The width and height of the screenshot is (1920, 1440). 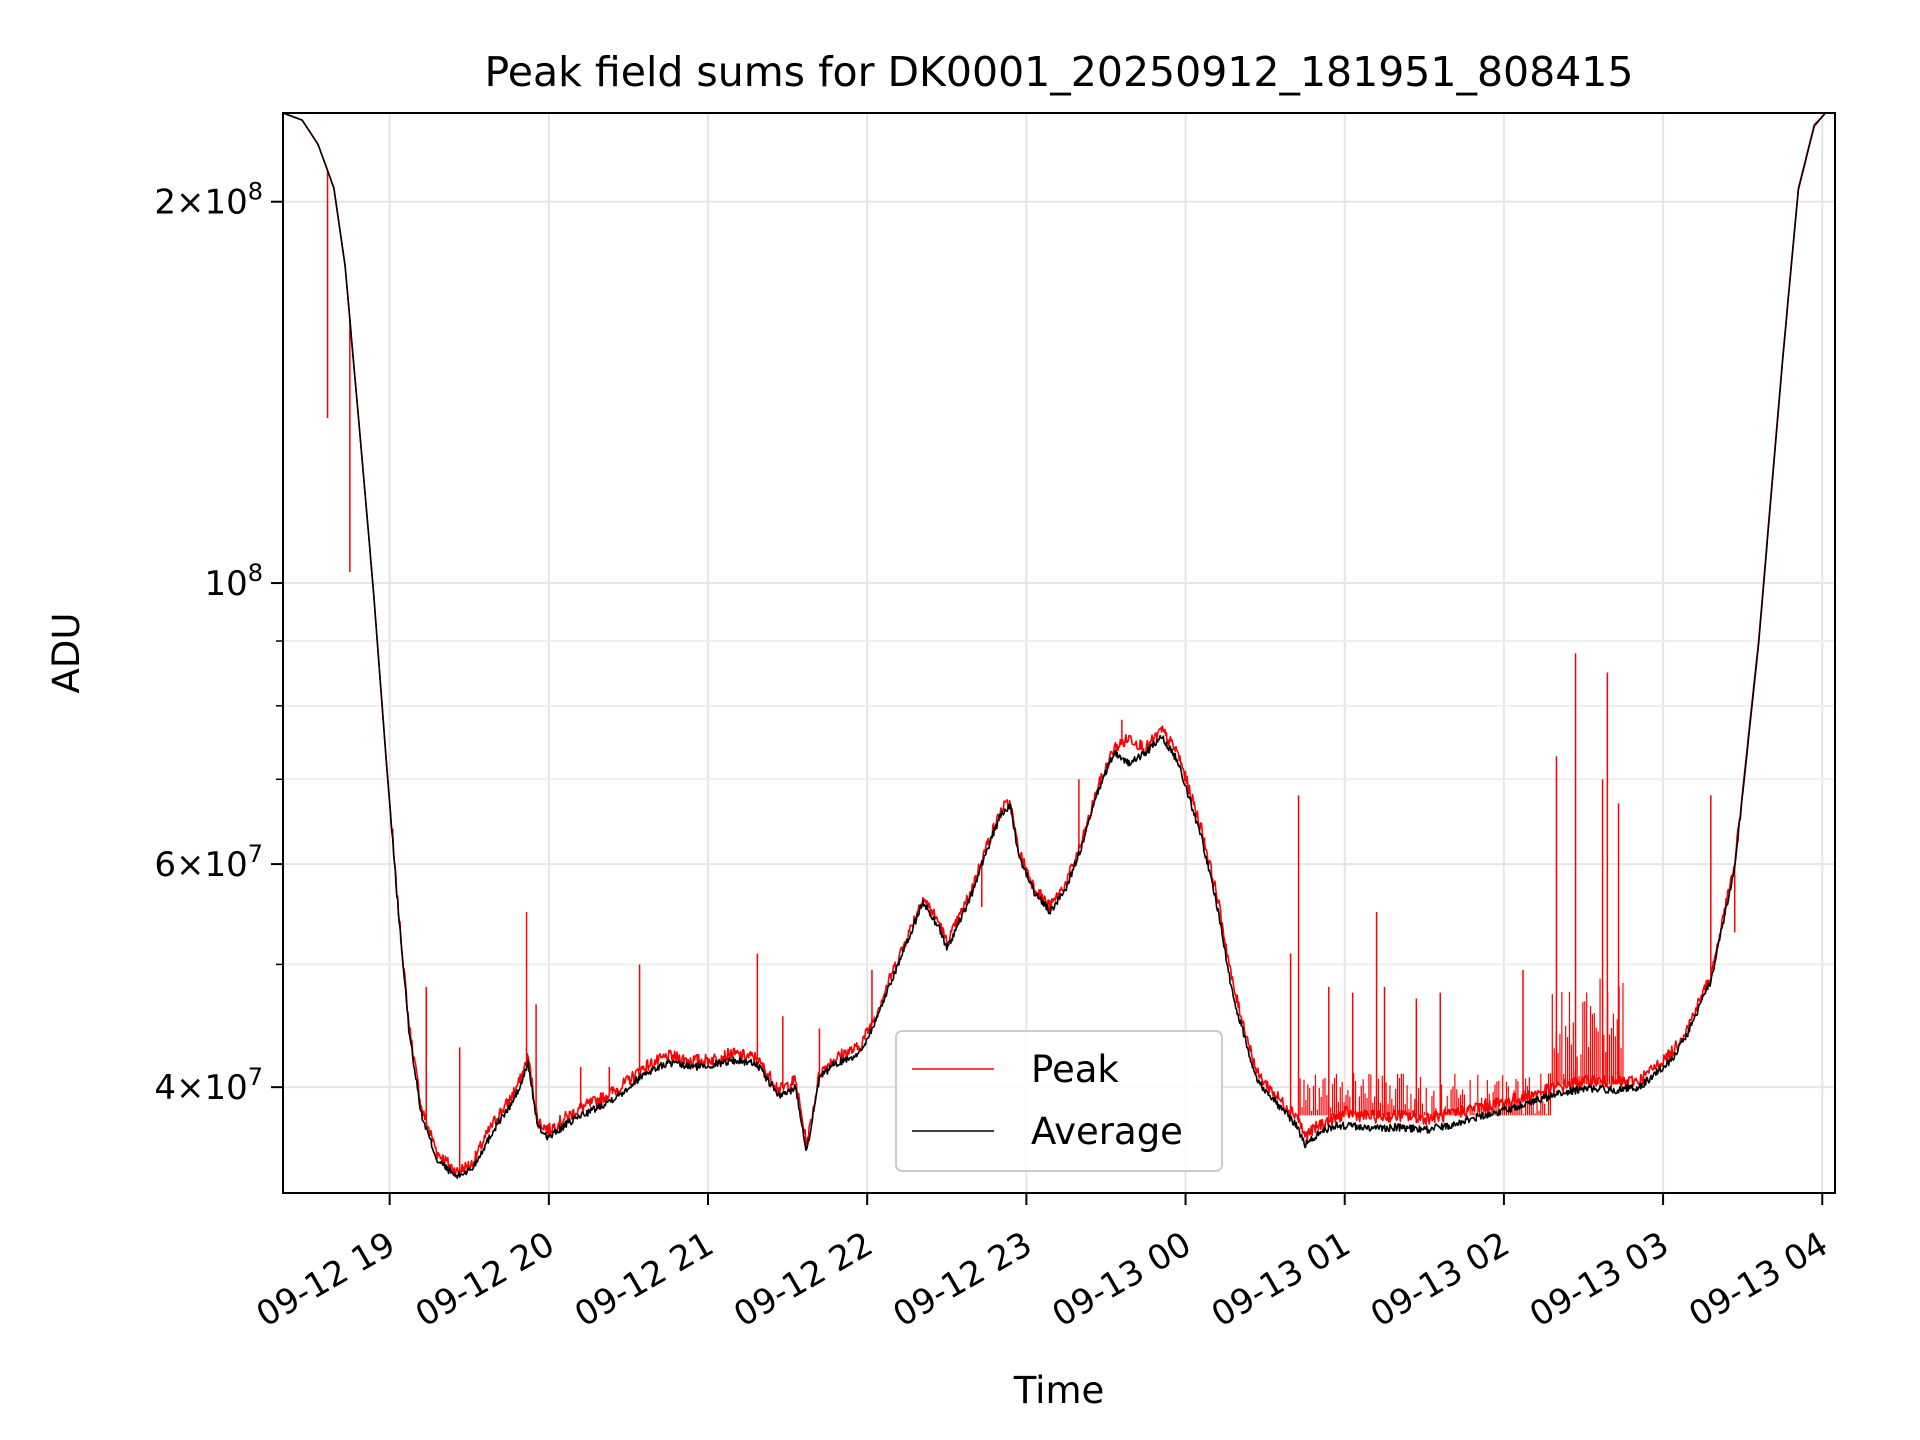 I want to click on y-tick-label: 6×107, so click(x=208, y=862).